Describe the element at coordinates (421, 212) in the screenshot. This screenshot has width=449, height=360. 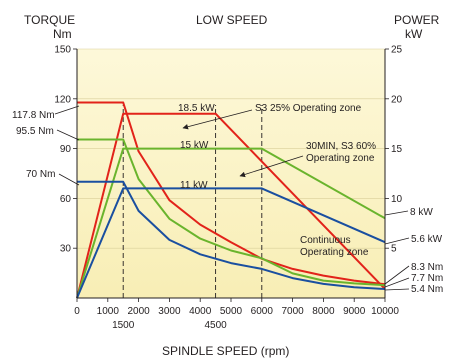
I see `s3-60-end-power-label: 8 kW` at that location.